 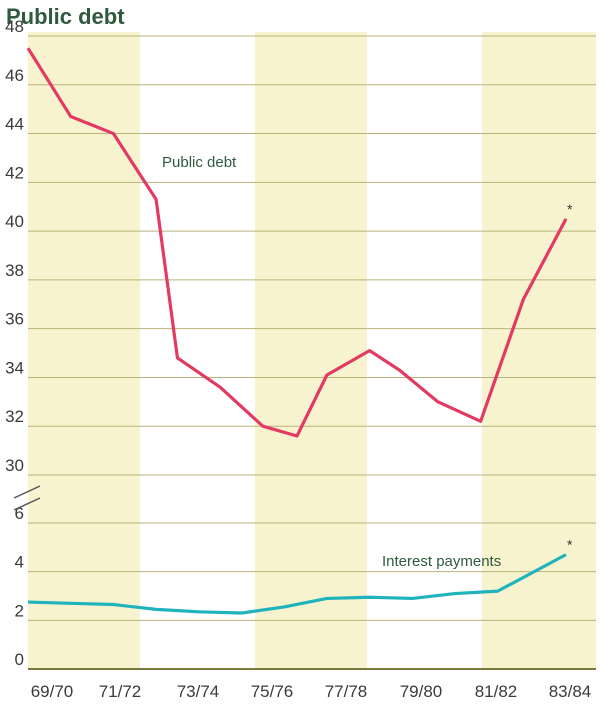 What do you see at coordinates (346, 691) in the screenshot?
I see `x-tick-label: 77/78` at bounding box center [346, 691].